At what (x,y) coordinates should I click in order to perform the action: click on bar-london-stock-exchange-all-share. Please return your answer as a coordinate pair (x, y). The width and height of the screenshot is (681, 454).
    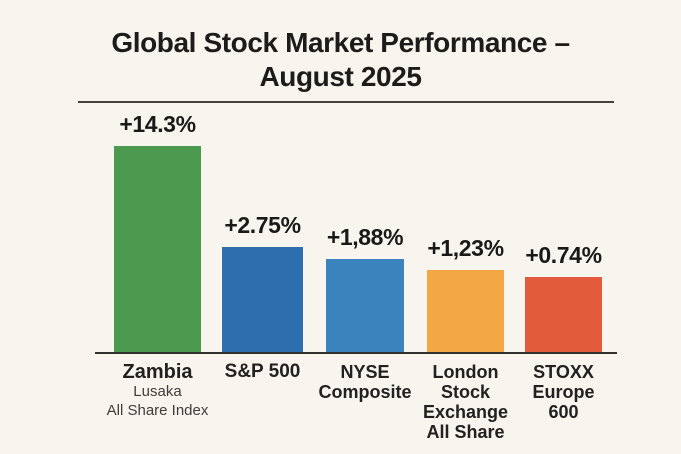
    Looking at the image, I should click on (465, 311).